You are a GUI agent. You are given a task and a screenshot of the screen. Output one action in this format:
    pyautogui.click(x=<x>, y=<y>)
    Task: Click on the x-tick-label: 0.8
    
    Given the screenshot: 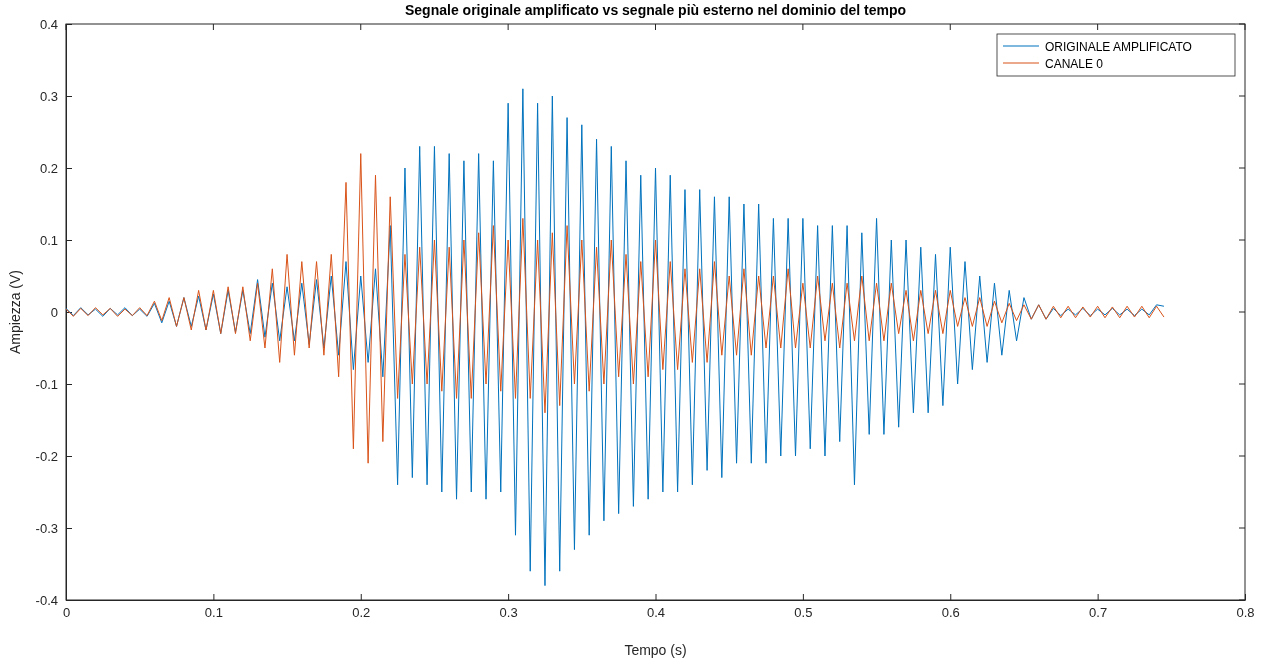 What is the action you would take?
    pyautogui.click(x=1245, y=613)
    